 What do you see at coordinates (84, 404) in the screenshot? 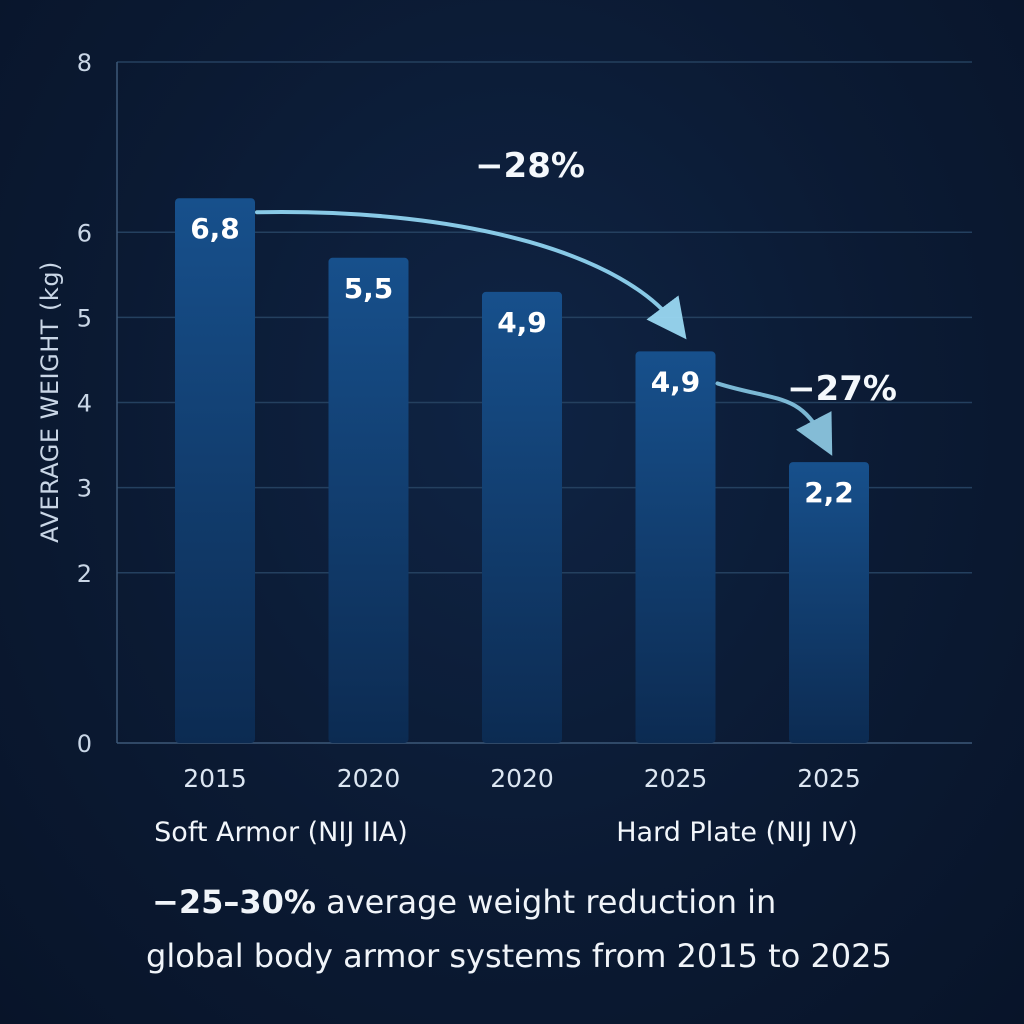
I see `y-tick-label-4: 4` at bounding box center [84, 404].